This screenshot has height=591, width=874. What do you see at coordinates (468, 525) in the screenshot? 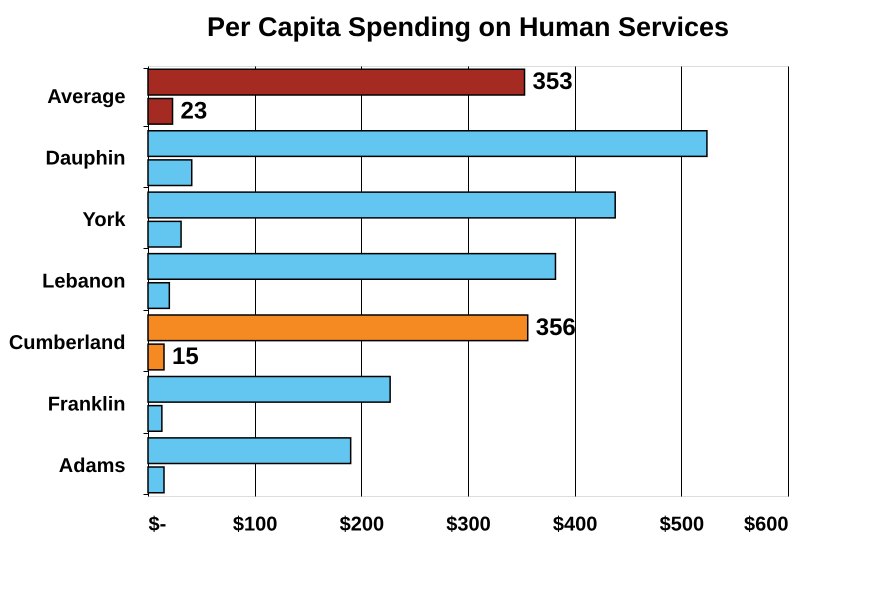
I see `x-tick-label: $300` at bounding box center [468, 525].